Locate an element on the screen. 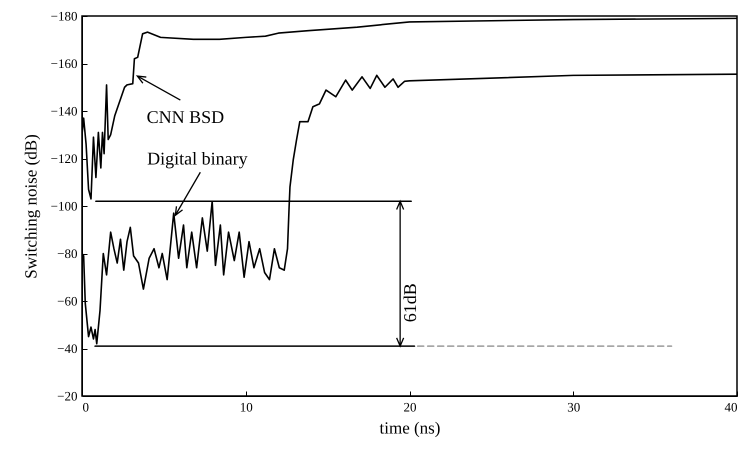 This screenshot has width=746, height=455. y-axis-title: Switching noise (dB) is located at coordinates (31, 206).